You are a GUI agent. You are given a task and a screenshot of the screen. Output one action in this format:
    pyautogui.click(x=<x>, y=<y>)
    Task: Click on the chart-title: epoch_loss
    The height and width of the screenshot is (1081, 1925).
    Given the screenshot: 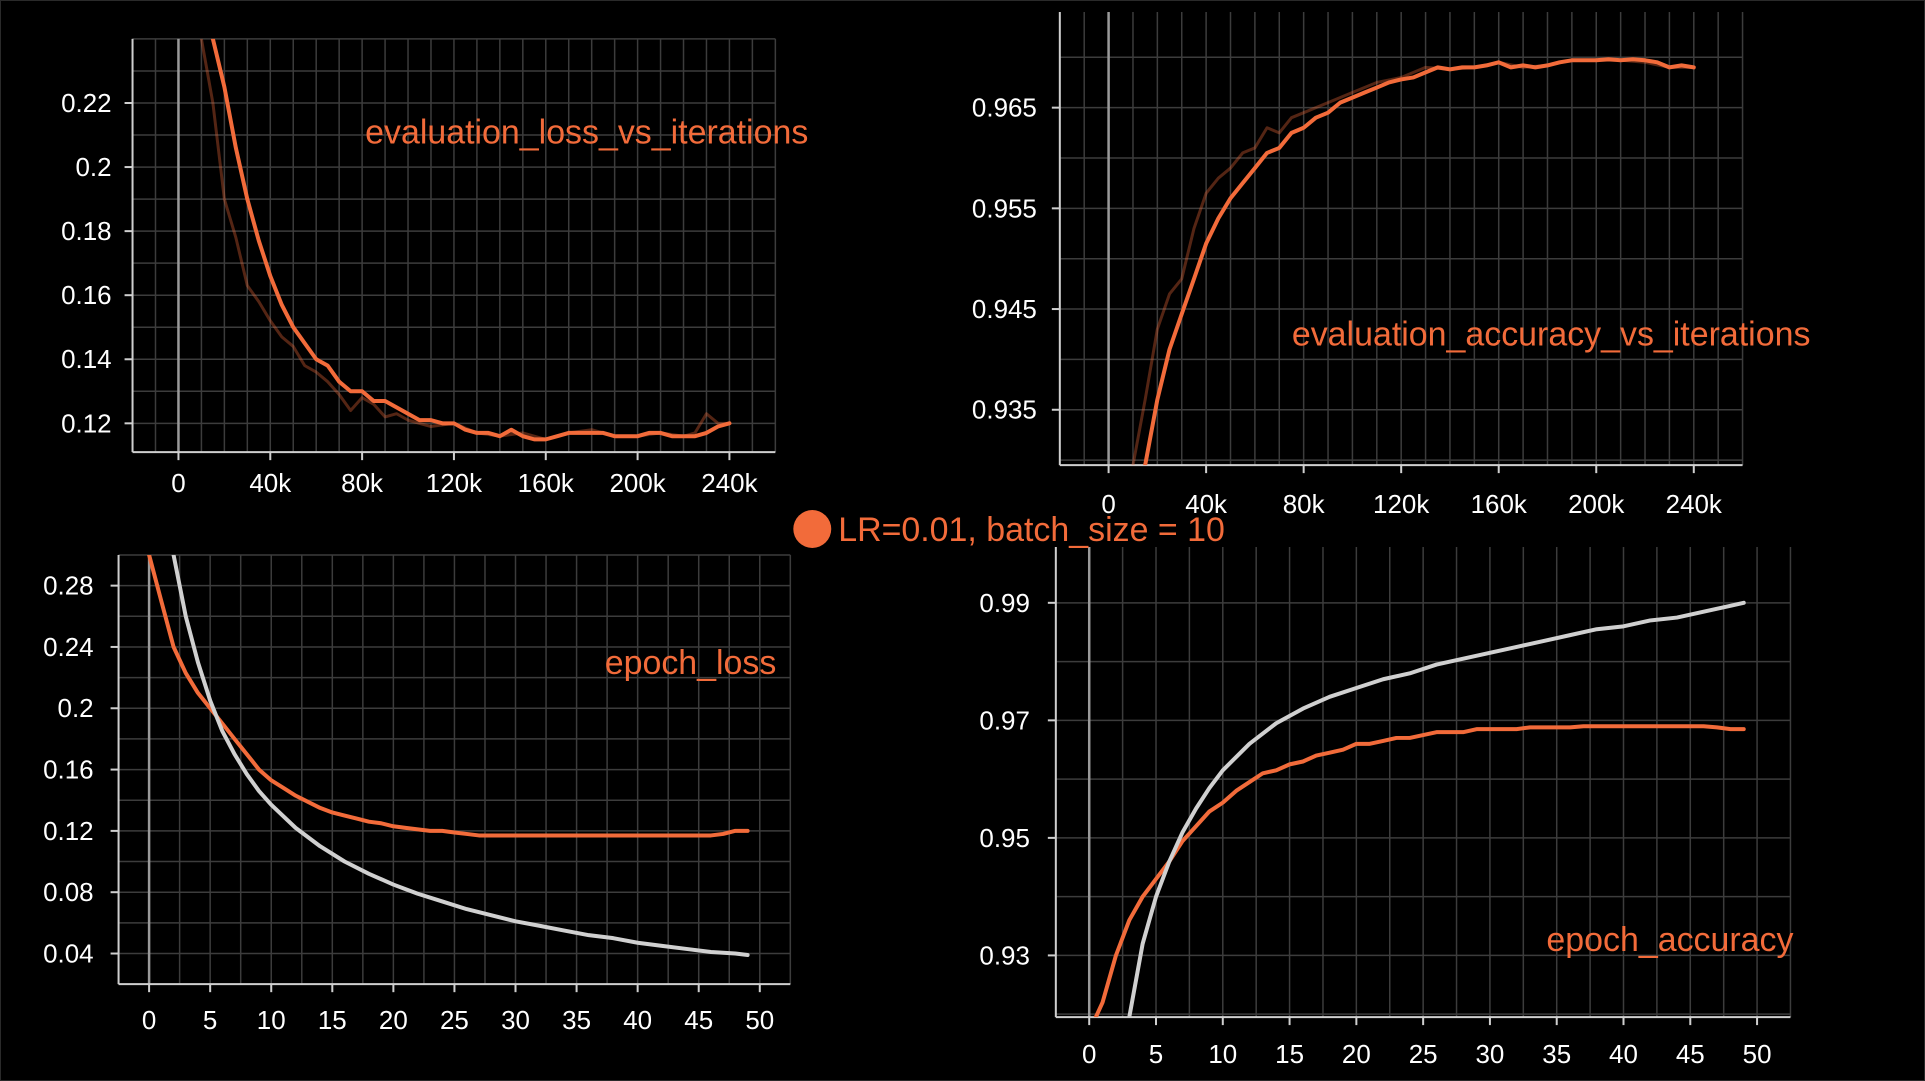 What is the action you would take?
    pyautogui.click(x=691, y=663)
    